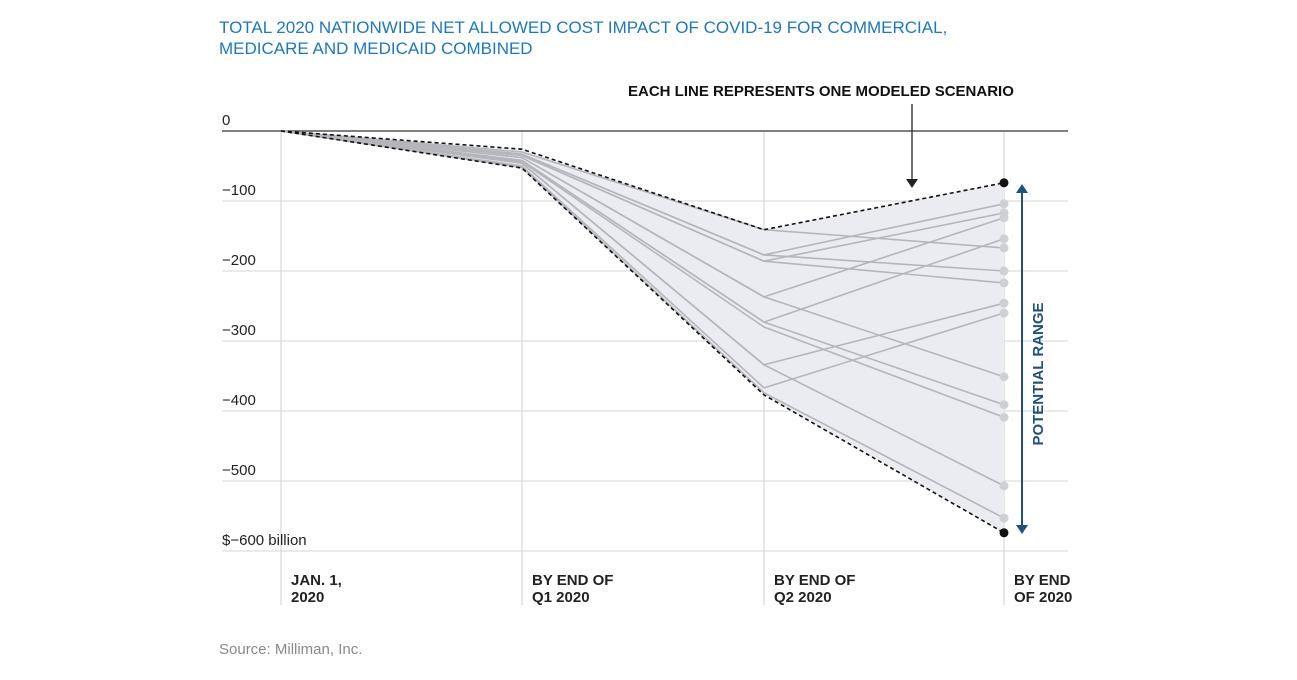  What do you see at coordinates (1042, 580) in the screenshot?
I see `x-tick-label: BY END` at bounding box center [1042, 580].